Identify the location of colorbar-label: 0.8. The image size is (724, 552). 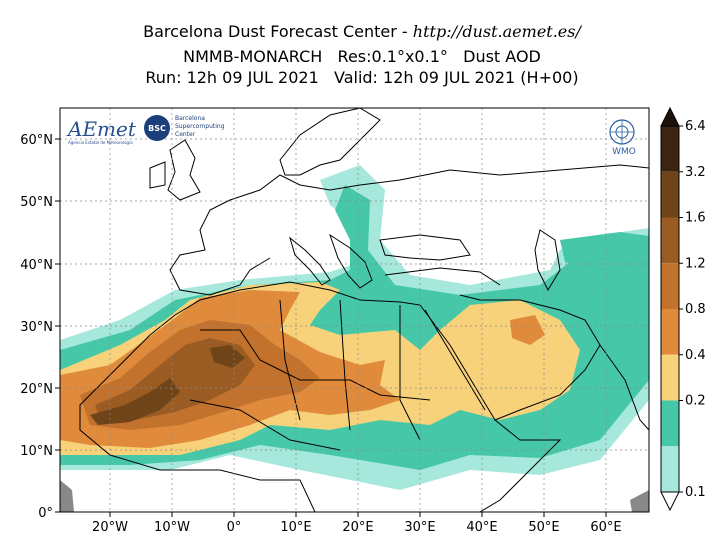
(695, 309).